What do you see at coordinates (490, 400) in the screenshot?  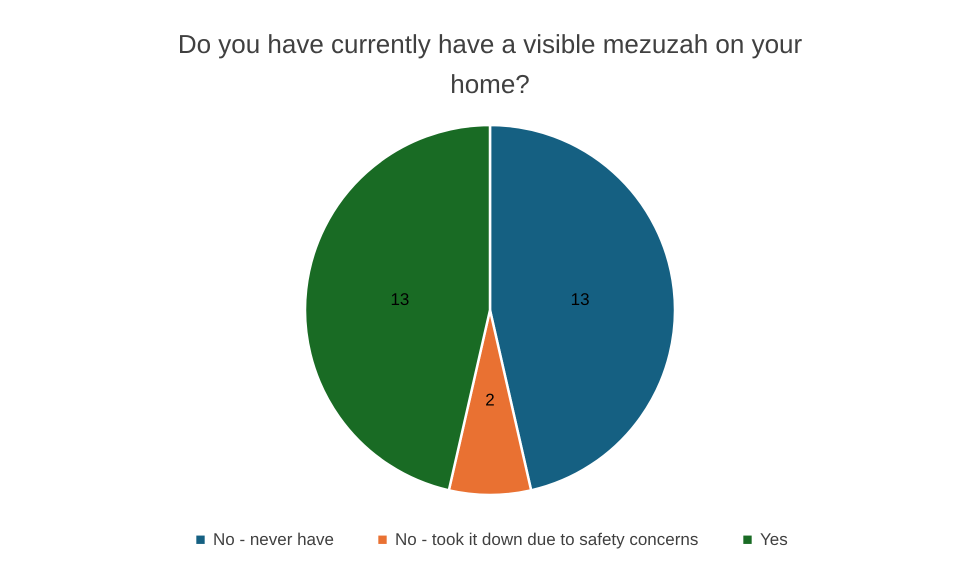 I see `data-label: 2` at bounding box center [490, 400].